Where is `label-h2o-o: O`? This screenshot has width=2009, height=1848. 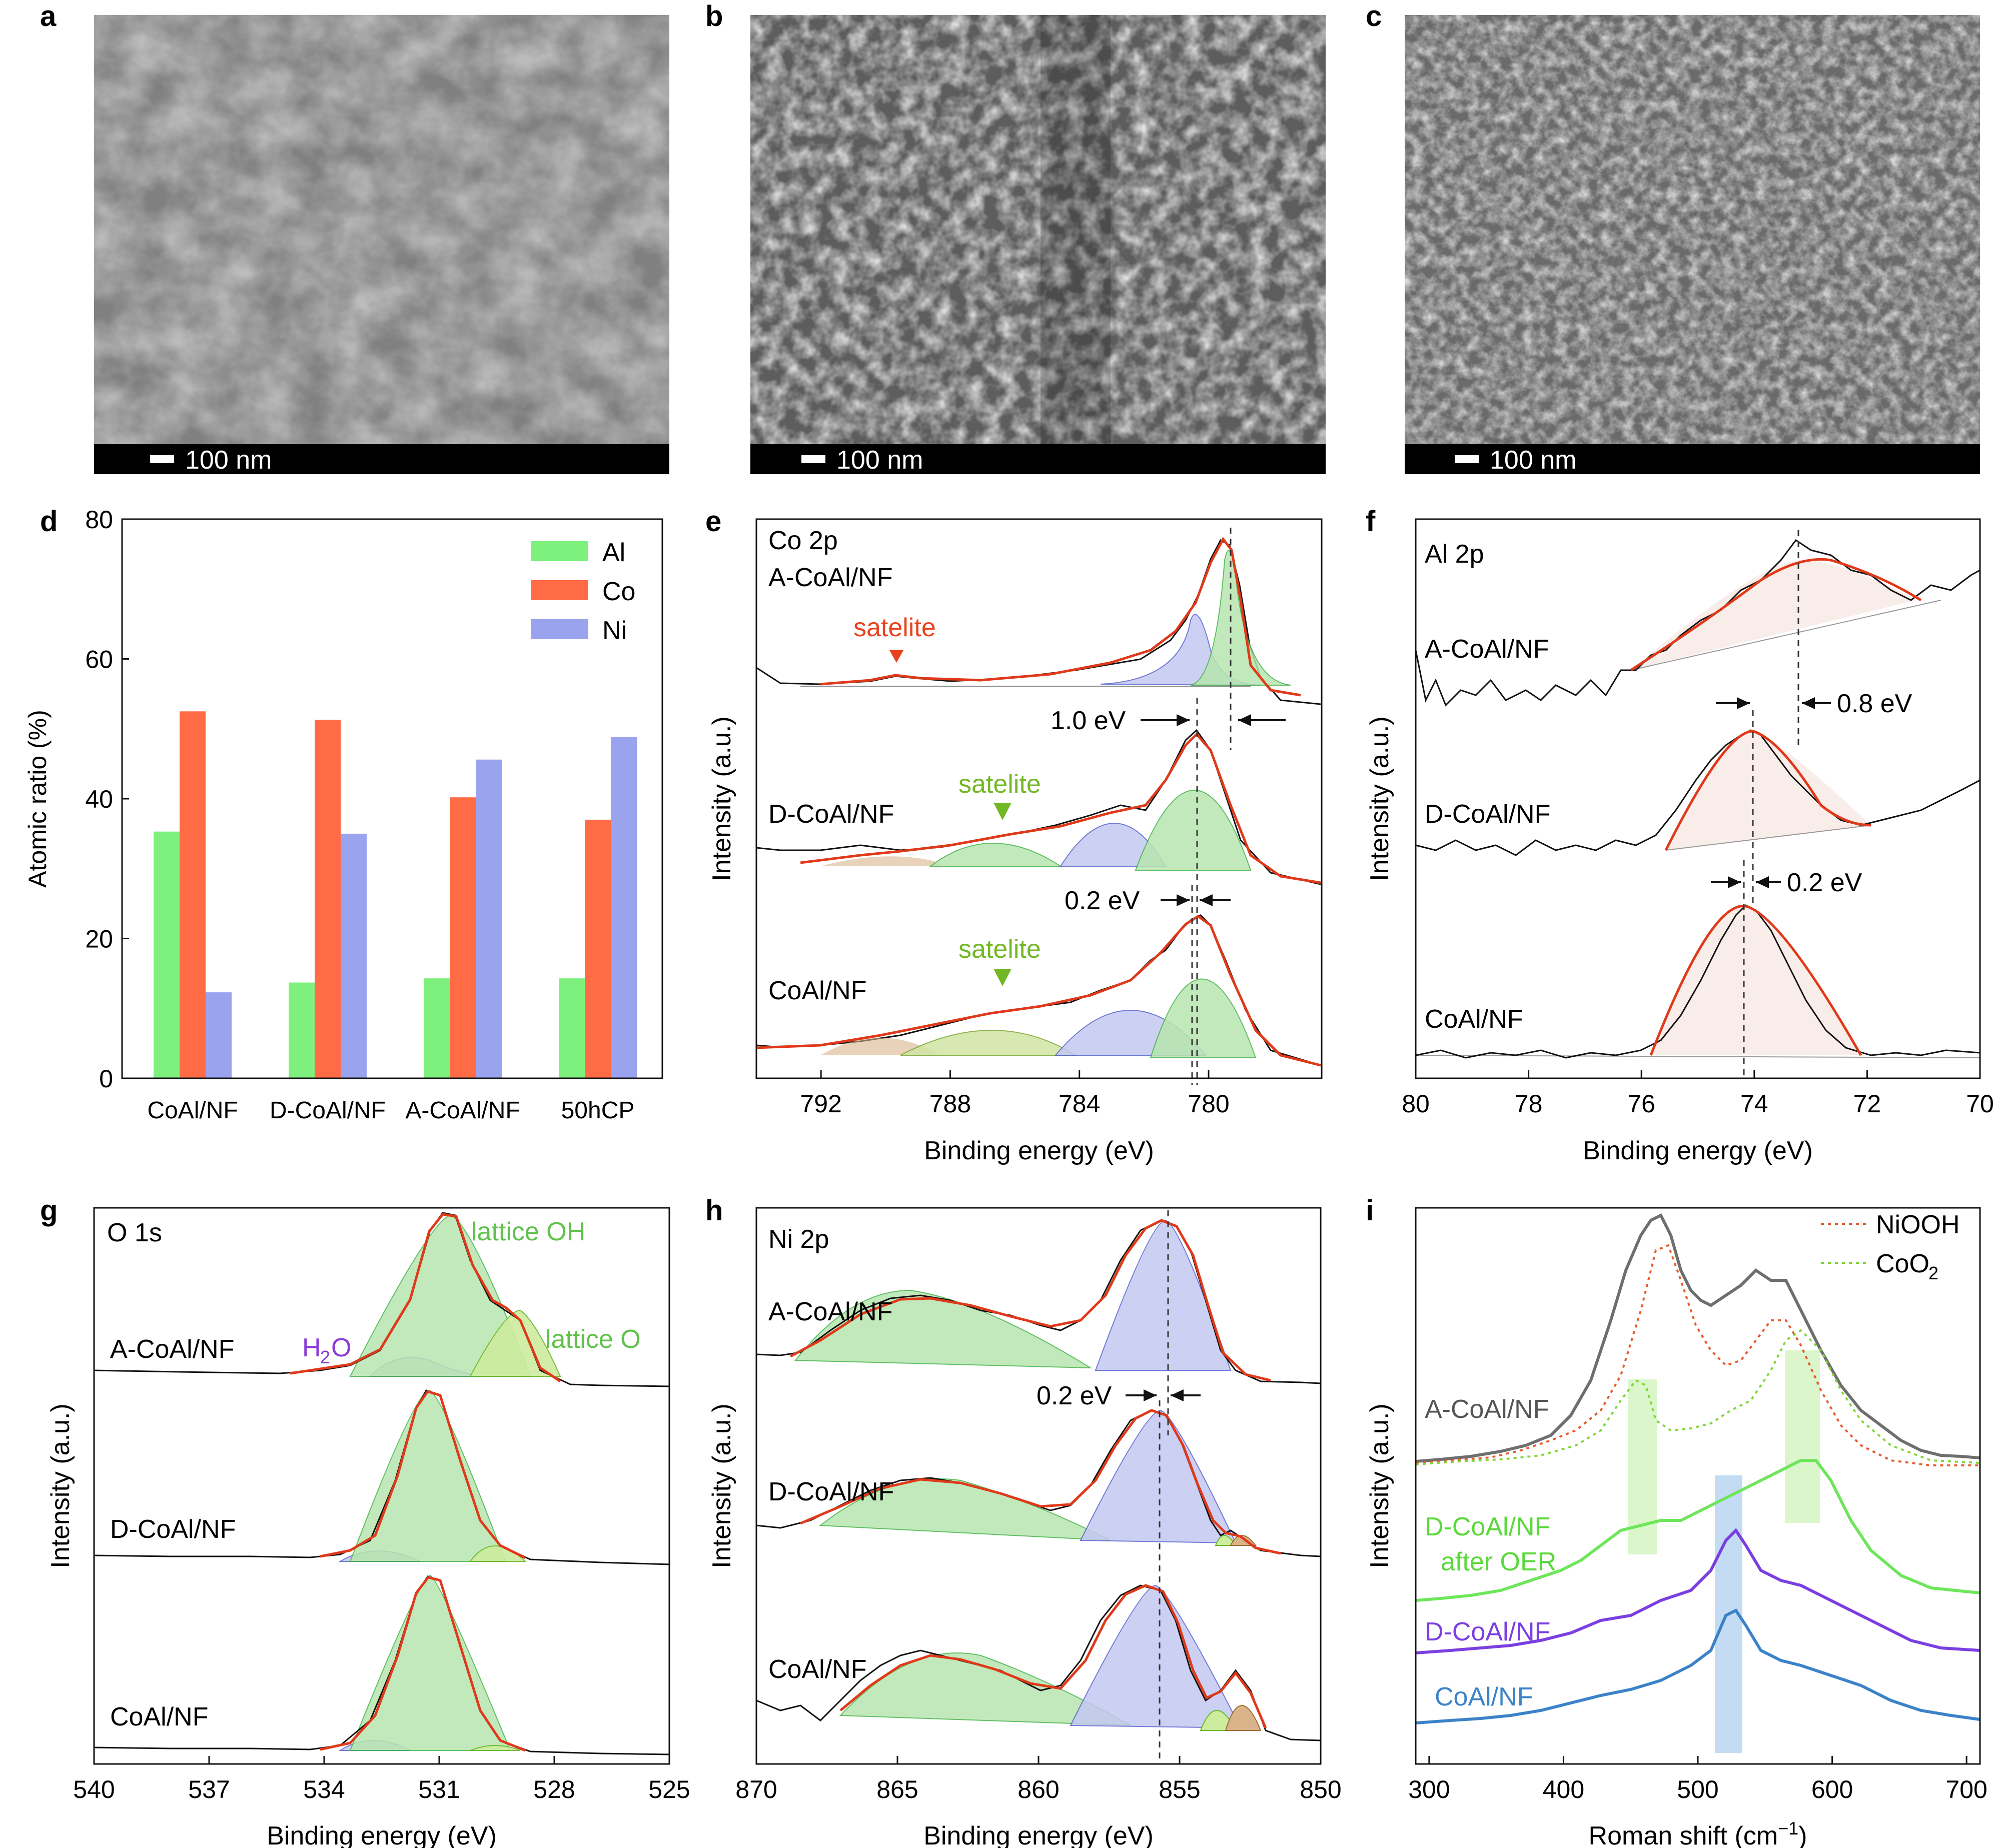 label-h2o-o: O is located at coordinates (341, 1347).